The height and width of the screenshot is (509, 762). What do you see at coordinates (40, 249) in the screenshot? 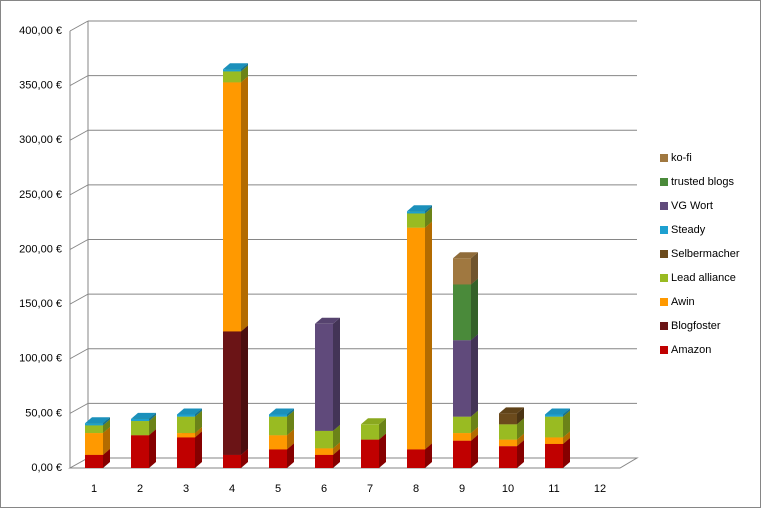
I see `y-tick-label: 200,00 €` at bounding box center [40, 249].